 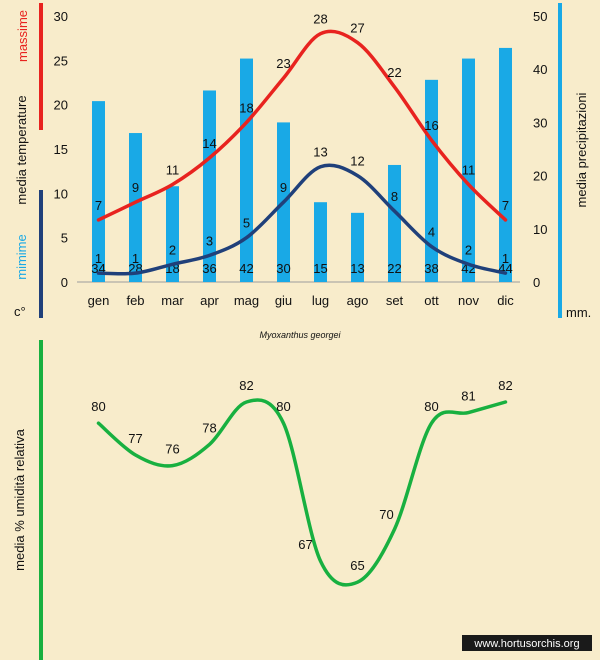 I want to click on month-label: gen, so click(x=99, y=300).